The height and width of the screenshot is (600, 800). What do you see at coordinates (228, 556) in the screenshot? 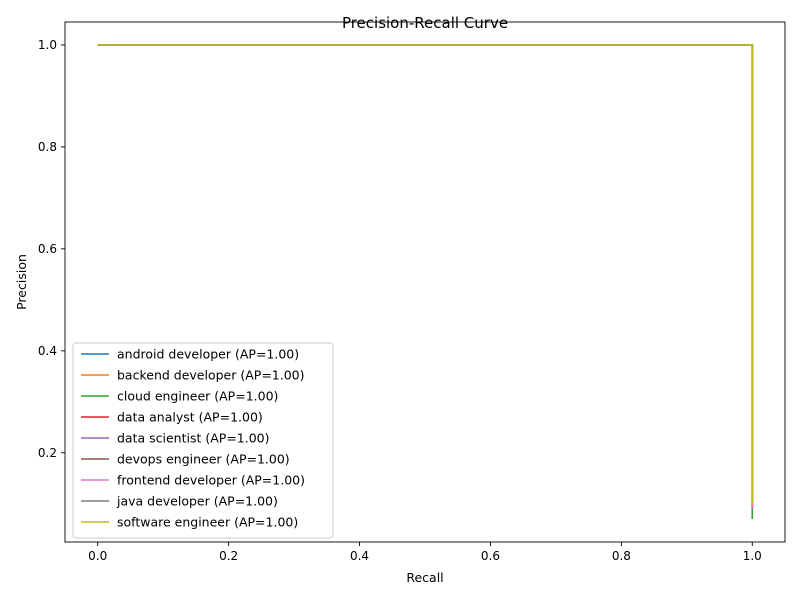
I see `x-tick-label: 0.2` at bounding box center [228, 556].